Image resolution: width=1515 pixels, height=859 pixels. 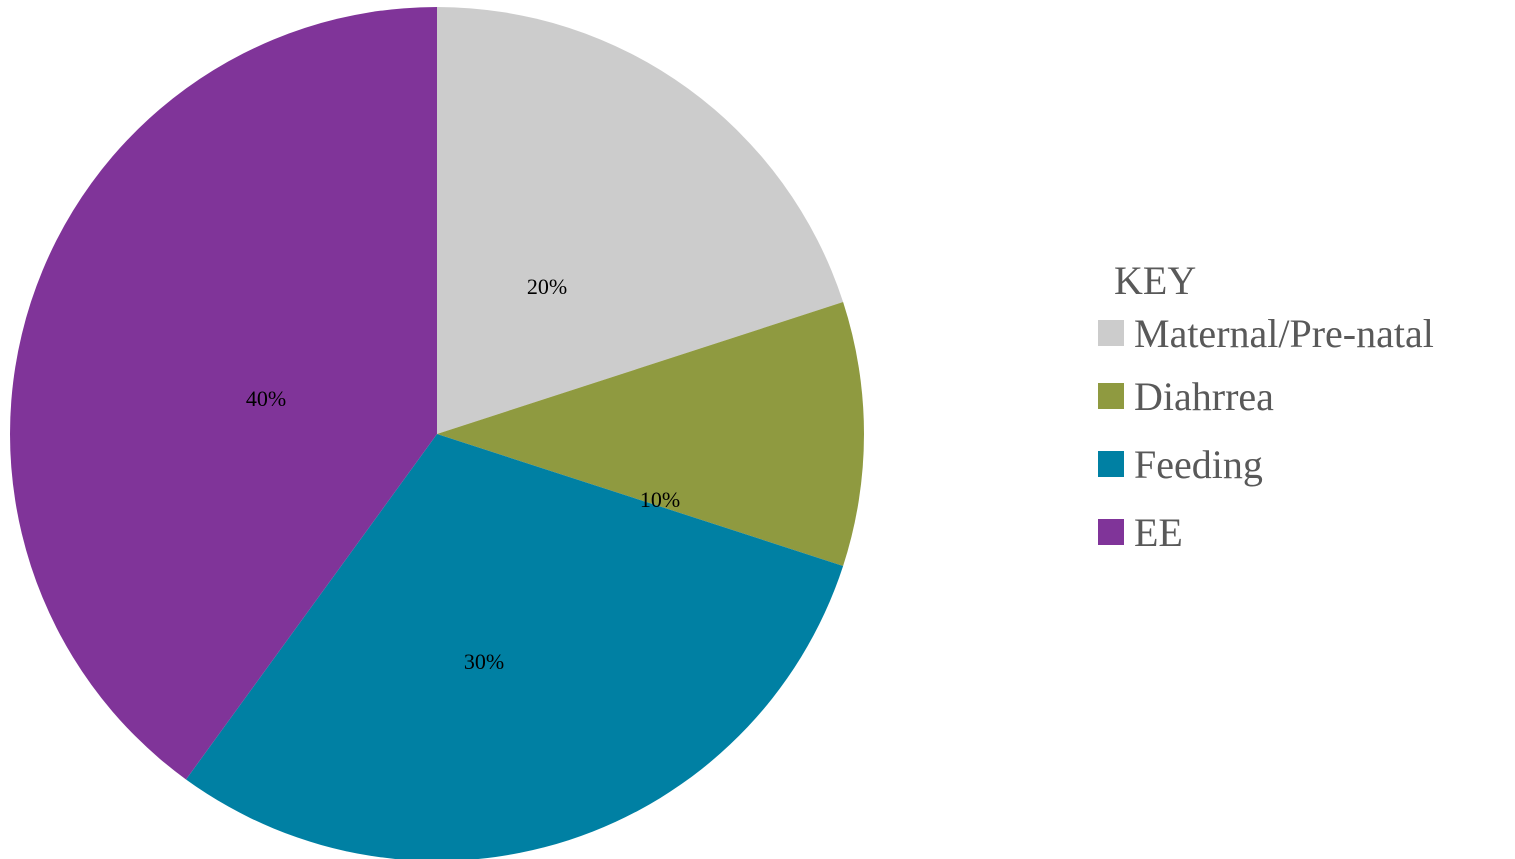 What do you see at coordinates (650, 434) in the screenshot?
I see `pie-slice-diahrrea` at bounding box center [650, 434].